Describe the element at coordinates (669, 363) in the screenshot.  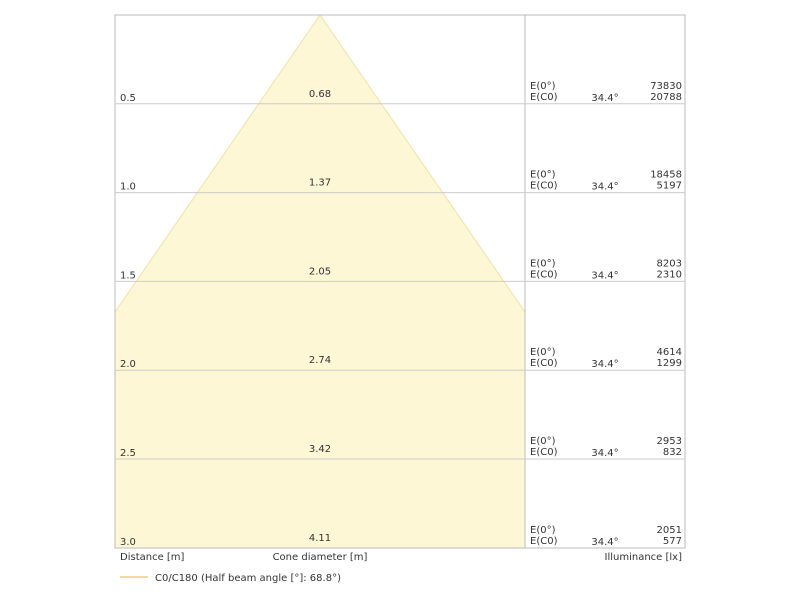
I see `ec0-value: 1299` at that location.